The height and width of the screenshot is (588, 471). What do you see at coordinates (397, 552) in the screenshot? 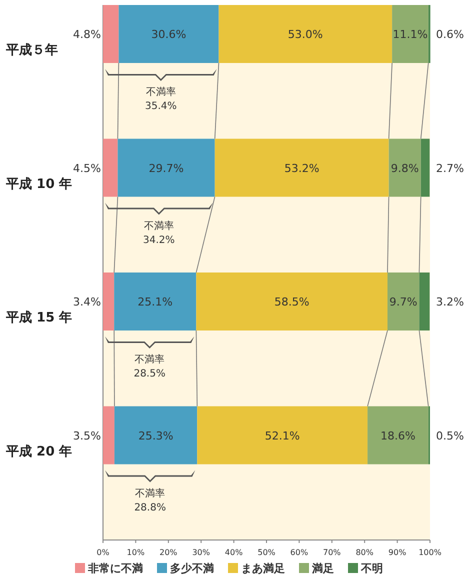
I see `x-tick-label: 90%` at bounding box center [397, 552].